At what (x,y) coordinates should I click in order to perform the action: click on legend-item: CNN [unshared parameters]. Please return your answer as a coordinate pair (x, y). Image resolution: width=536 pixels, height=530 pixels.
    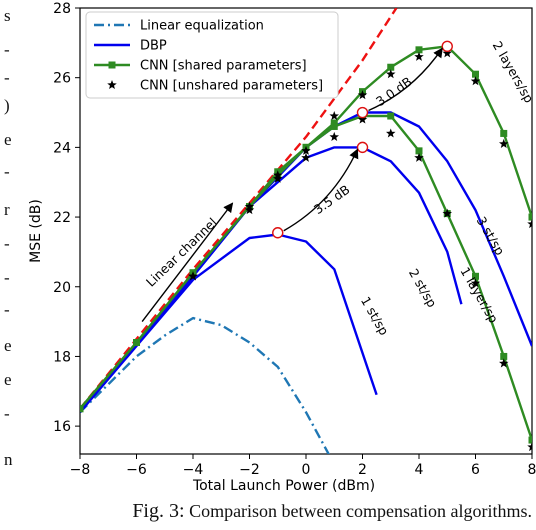
    Looking at the image, I should click on (215, 86).